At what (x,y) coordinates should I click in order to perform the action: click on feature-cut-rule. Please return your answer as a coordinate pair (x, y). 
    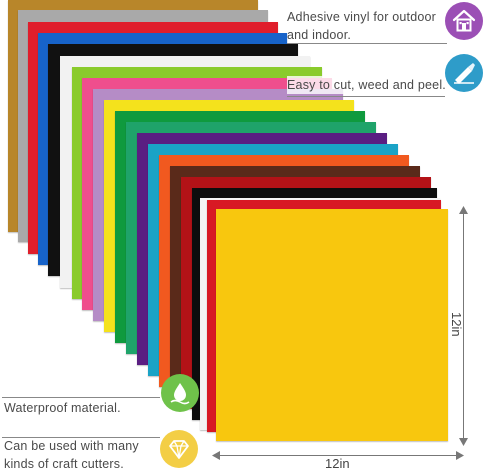
    Looking at the image, I should click on (366, 96).